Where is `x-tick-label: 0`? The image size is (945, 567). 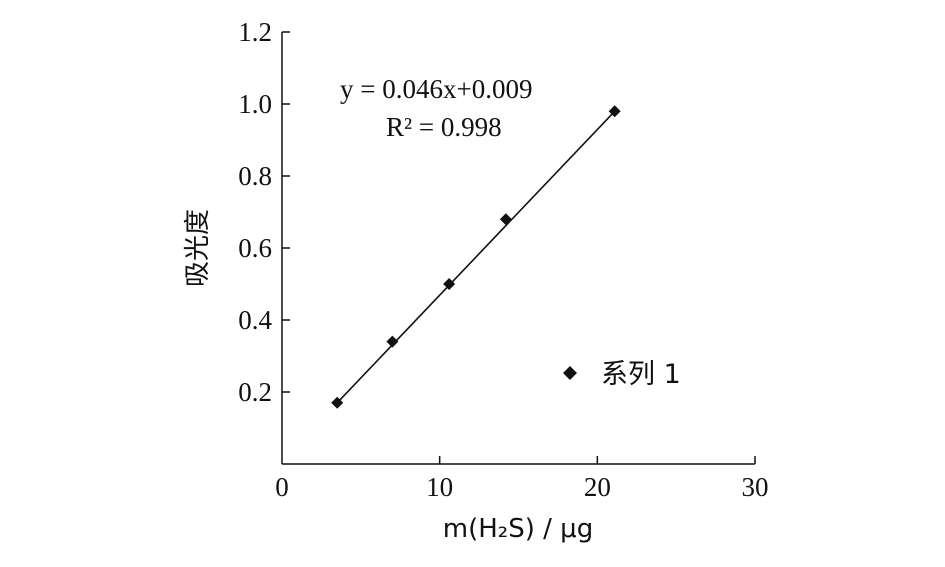
x-tick-label: 0 is located at coordinates (282, 487).